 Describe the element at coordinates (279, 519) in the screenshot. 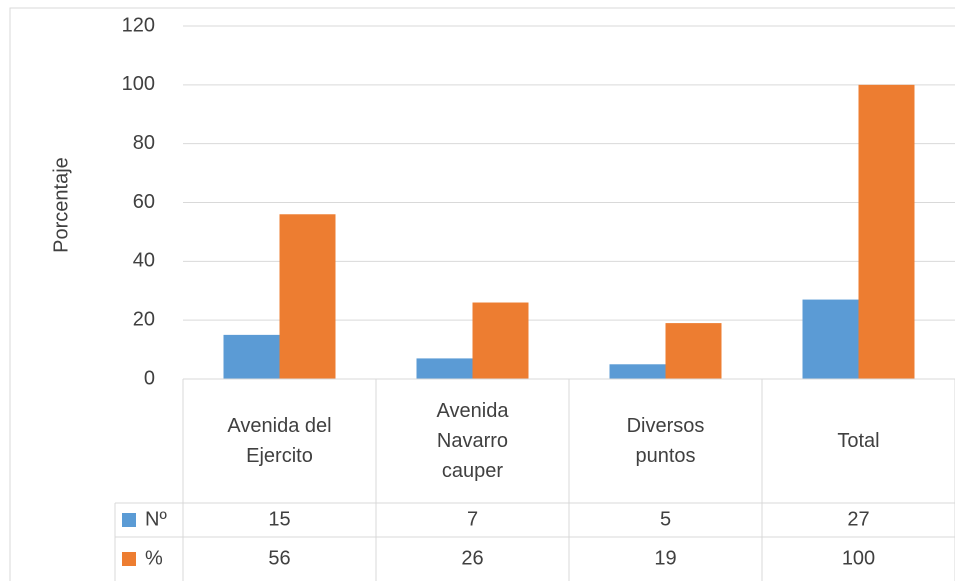

I see `table-value: 15` at that location.